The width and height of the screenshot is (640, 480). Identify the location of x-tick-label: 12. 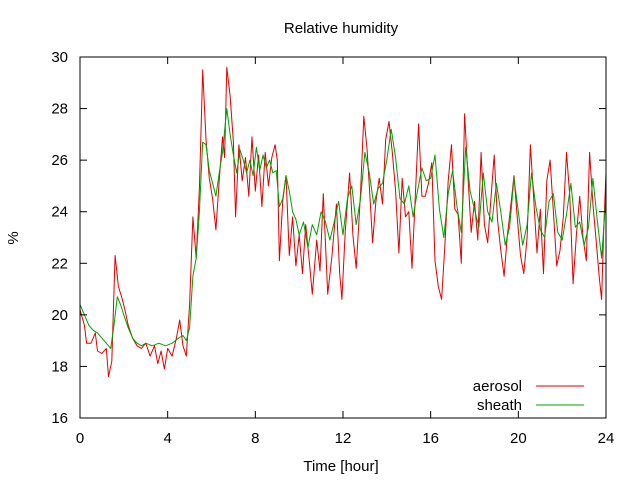
(343, 438).